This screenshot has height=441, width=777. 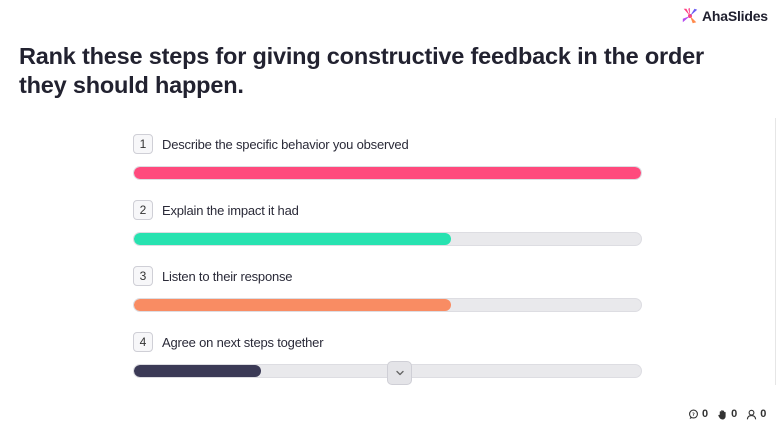 I want to click on chevron-down-icon, so click(x=399, y=373).